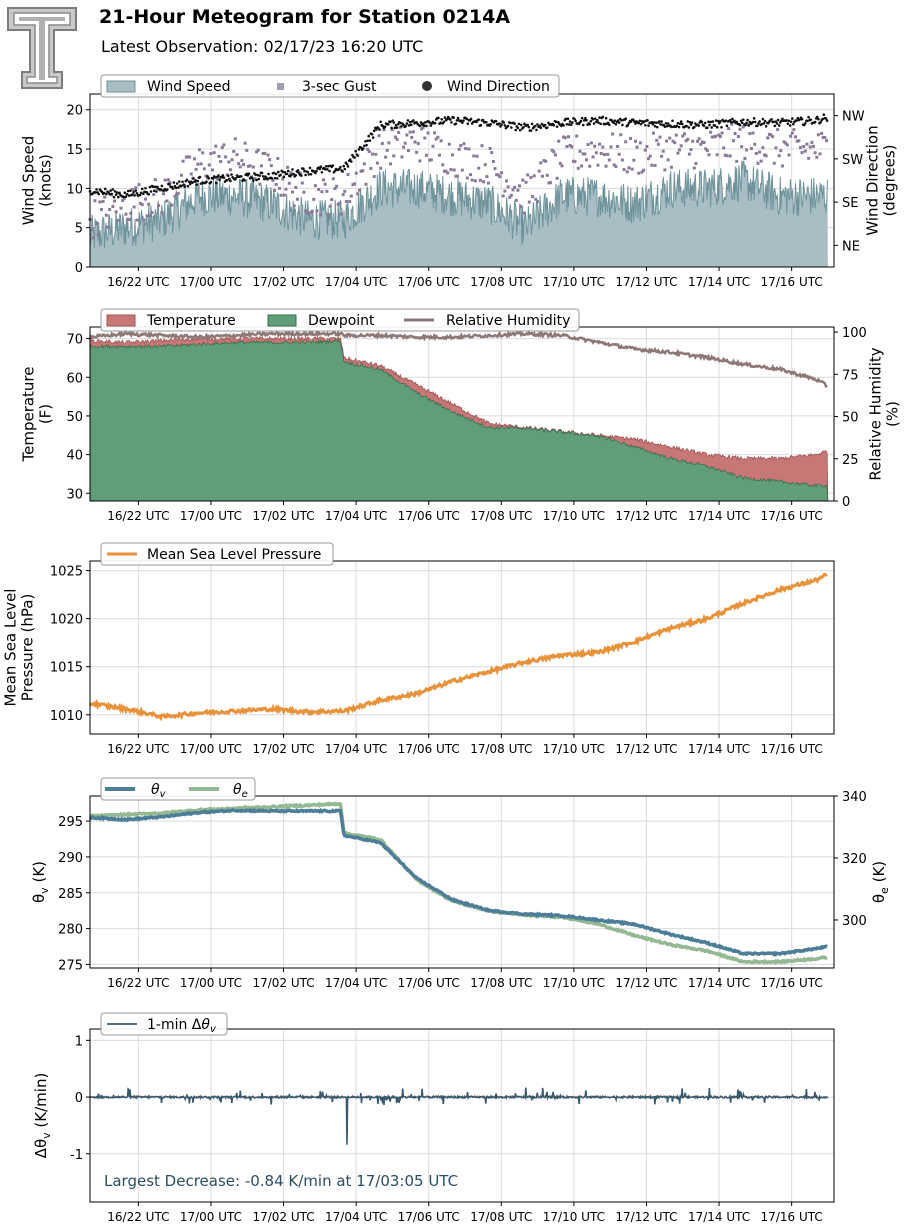  I want to click on y-tick-label: 1015, so click(66, 668).